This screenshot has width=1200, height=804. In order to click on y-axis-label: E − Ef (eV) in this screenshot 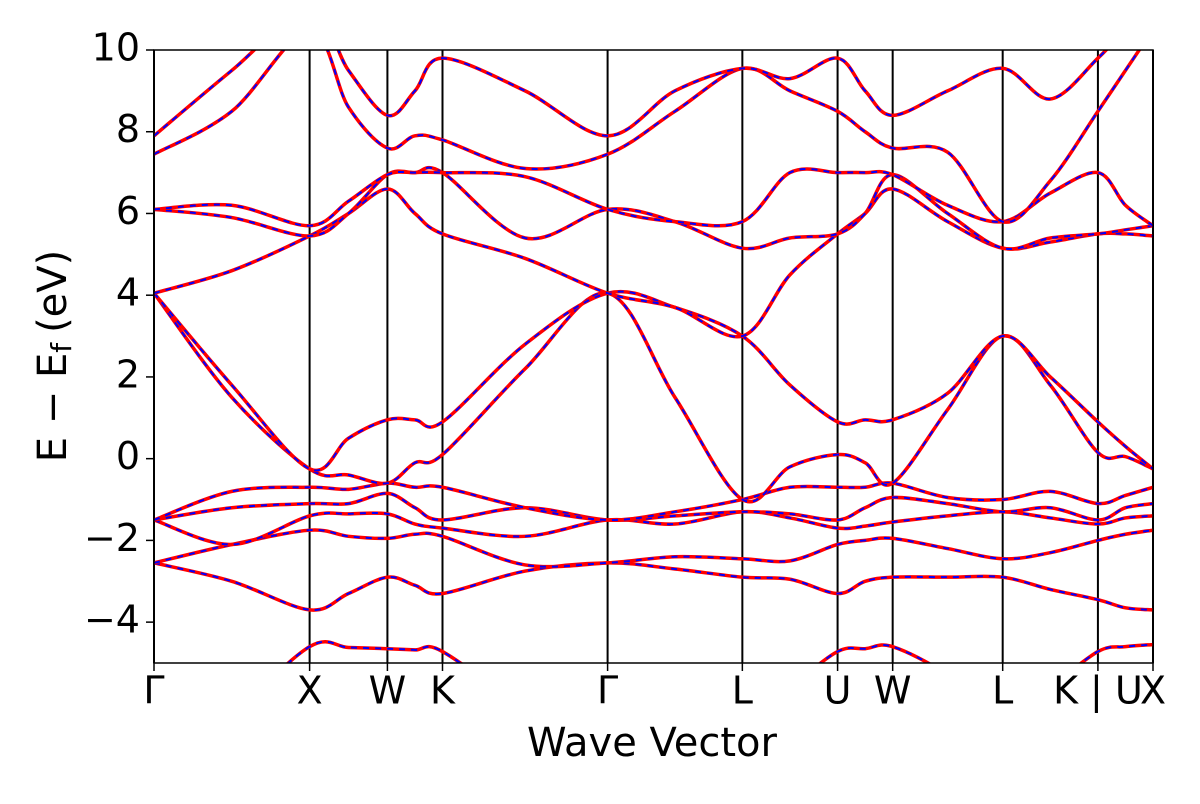, I will do `click(54, 356)`.